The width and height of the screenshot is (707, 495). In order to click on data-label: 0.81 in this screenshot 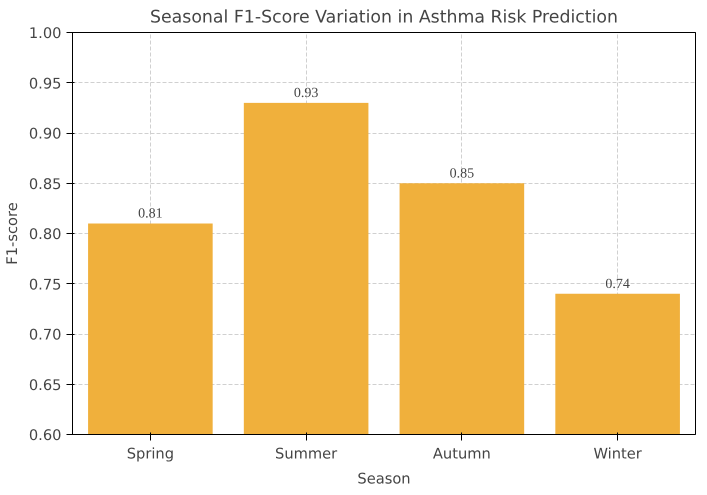, I will do `click(150, 214)`.